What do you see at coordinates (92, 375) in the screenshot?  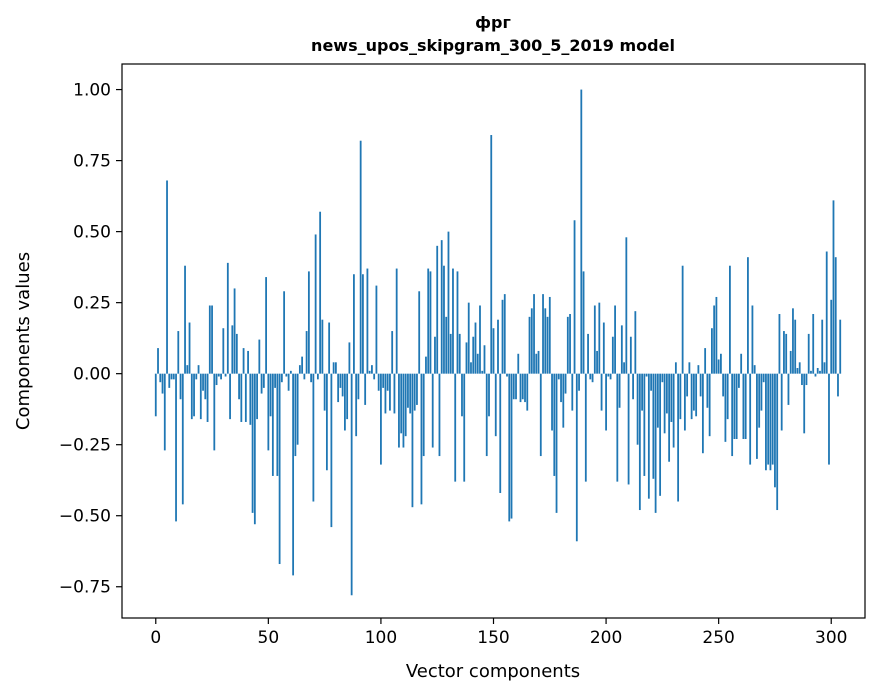 I see `y-tick-label: 0.00` at bounding box center [92, 375].